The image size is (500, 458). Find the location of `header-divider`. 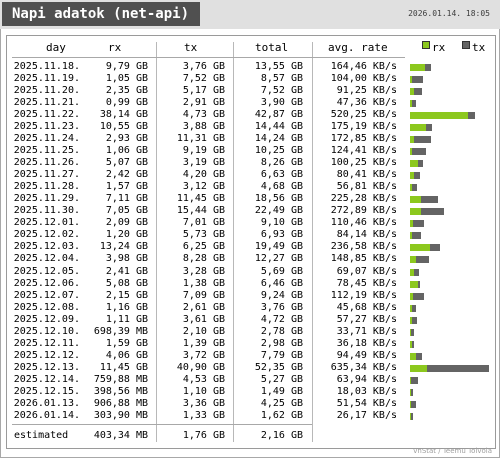

header-divider is located at coordinates (208, 57).